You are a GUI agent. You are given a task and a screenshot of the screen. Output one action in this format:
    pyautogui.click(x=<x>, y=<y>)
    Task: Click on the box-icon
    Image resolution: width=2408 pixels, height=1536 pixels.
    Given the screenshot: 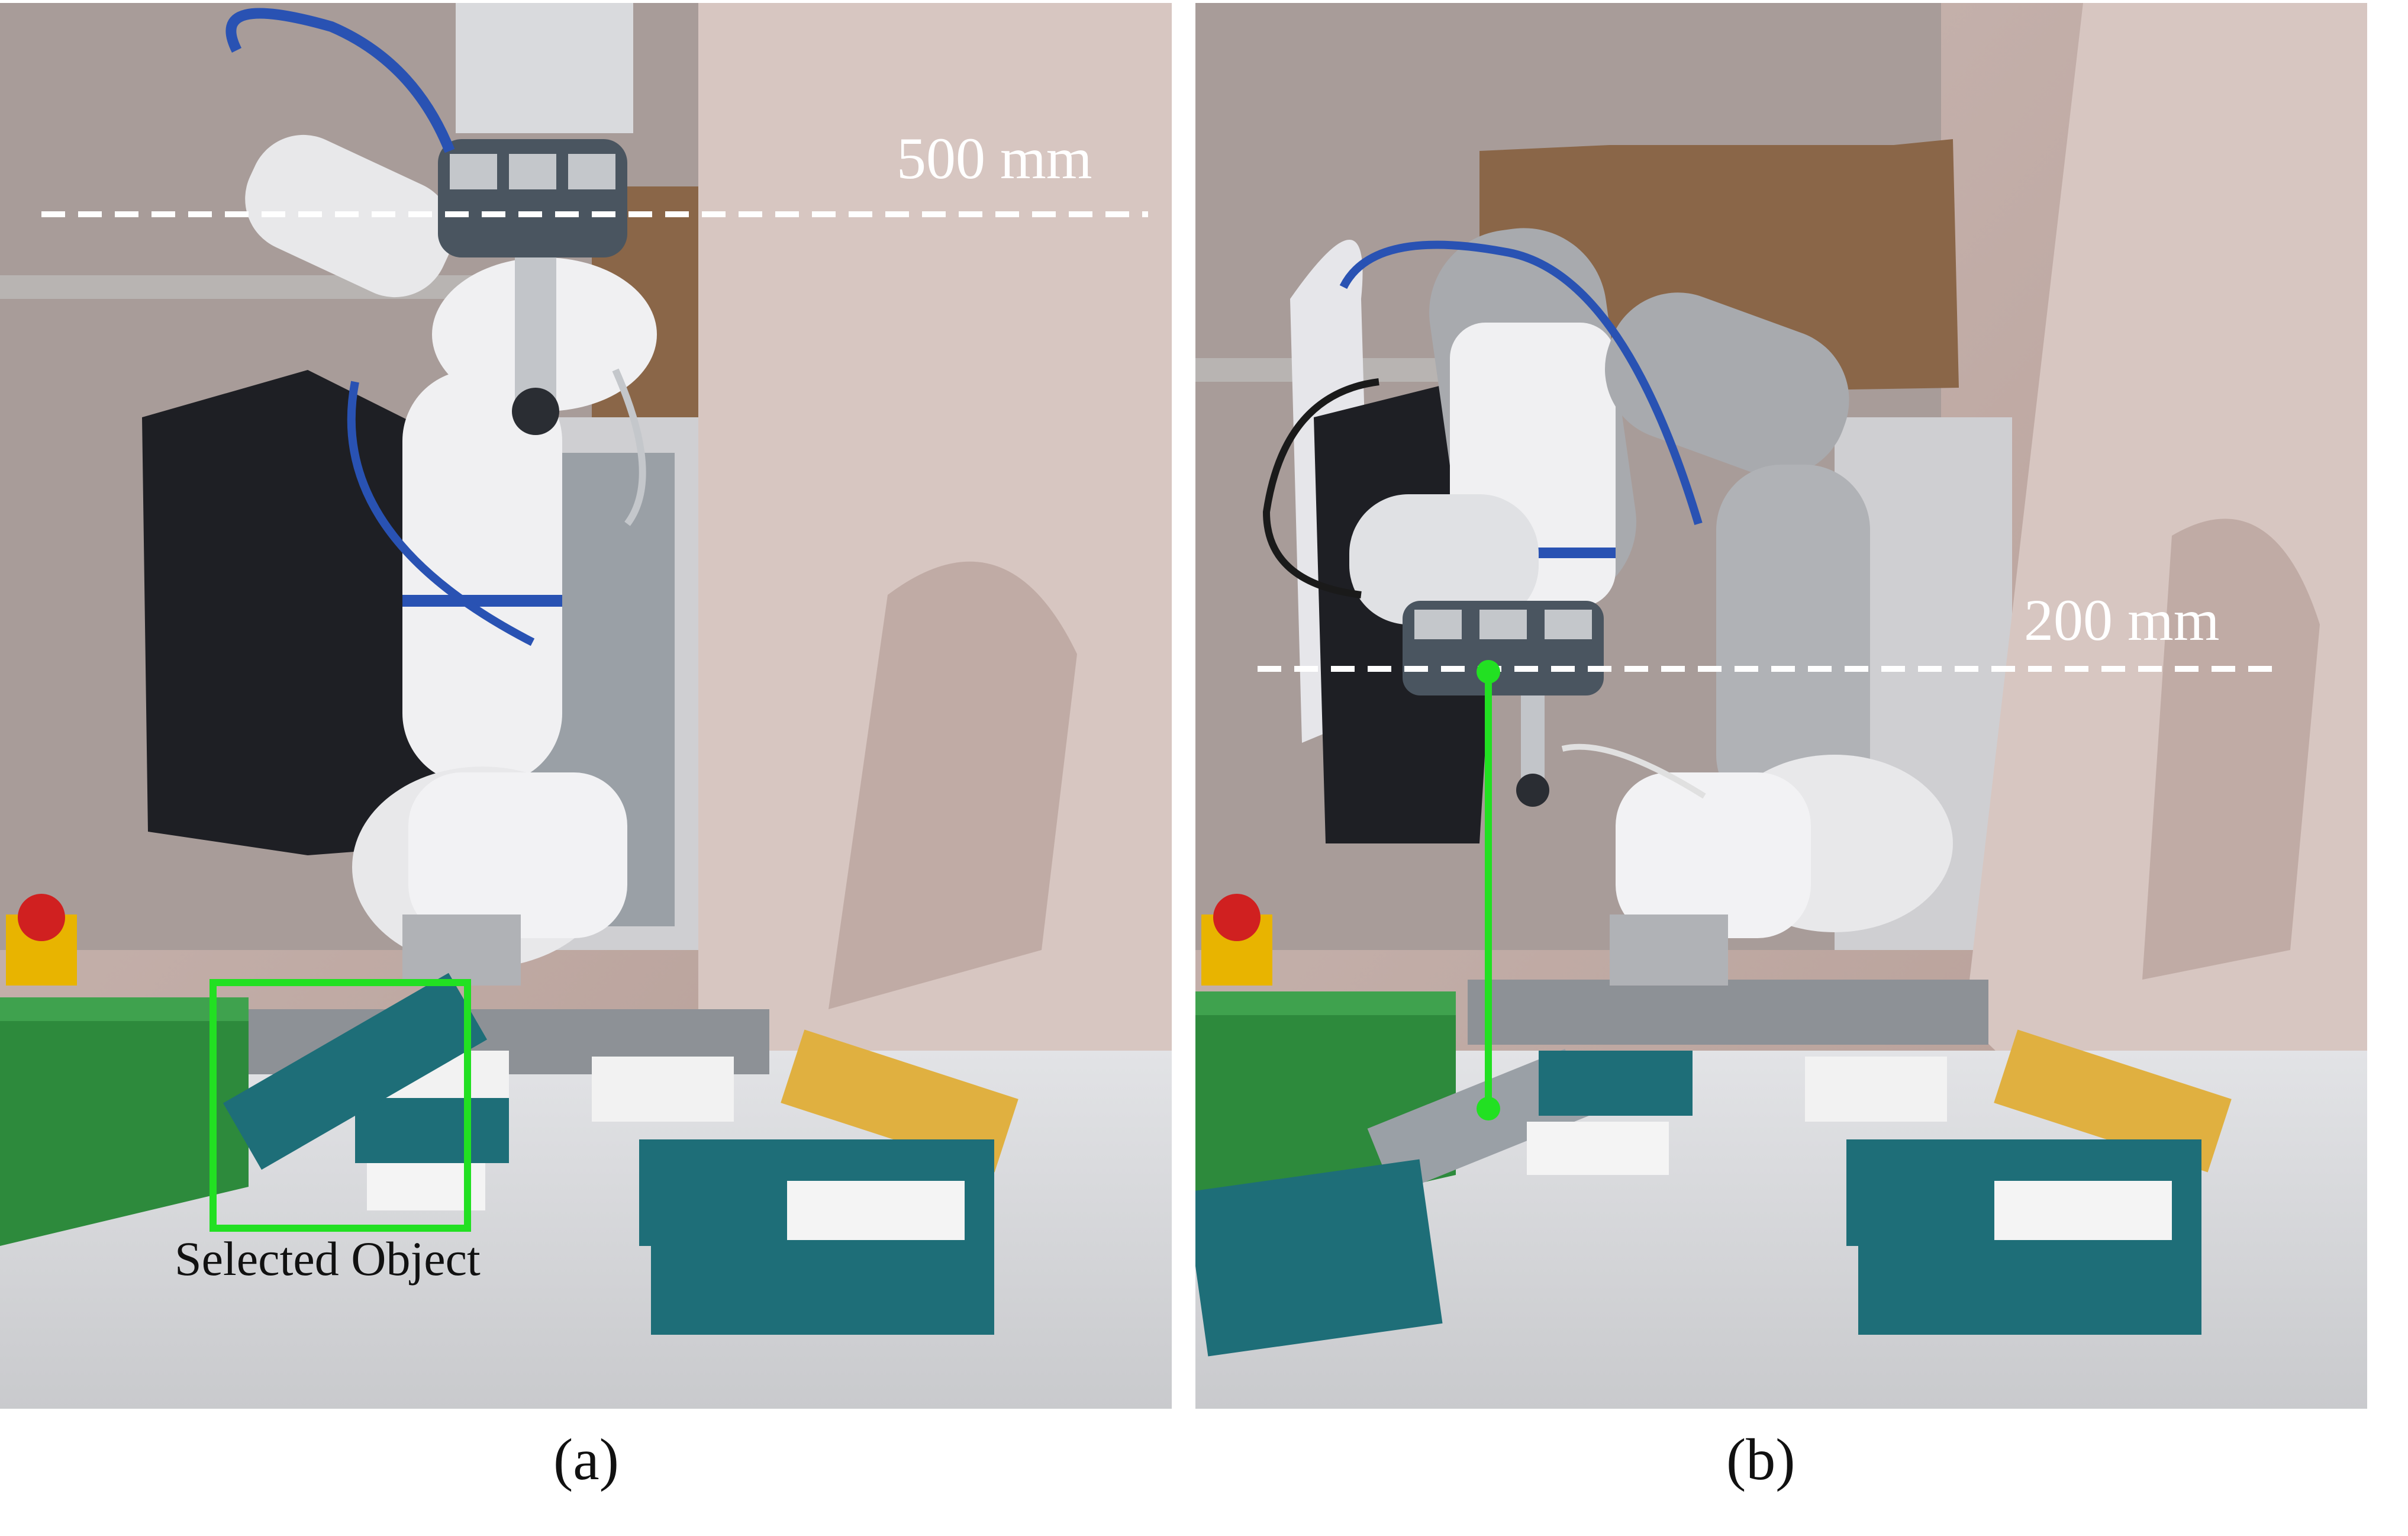 What is the action you would take?
    pyautogui.click(x=1444, y=1202)
    